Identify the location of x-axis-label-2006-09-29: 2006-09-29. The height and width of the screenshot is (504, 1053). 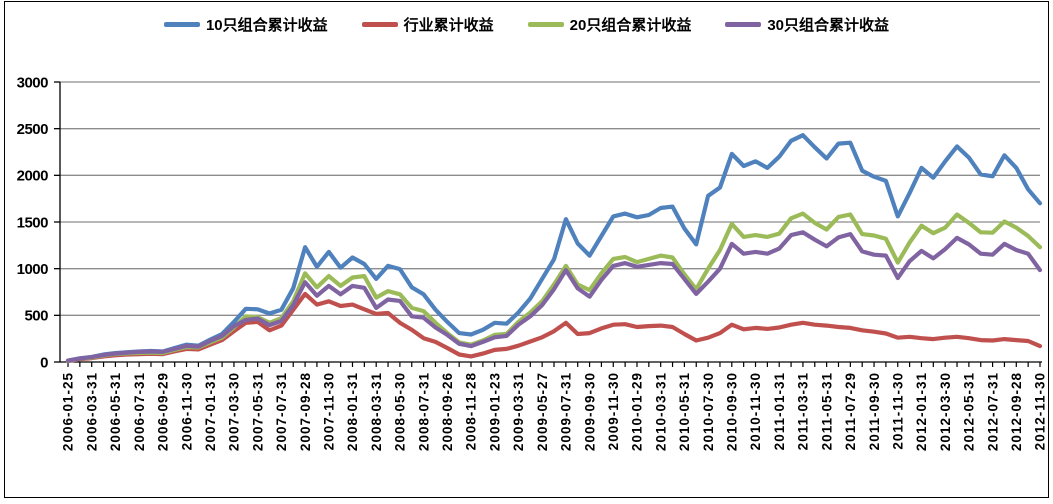
(163, 411).